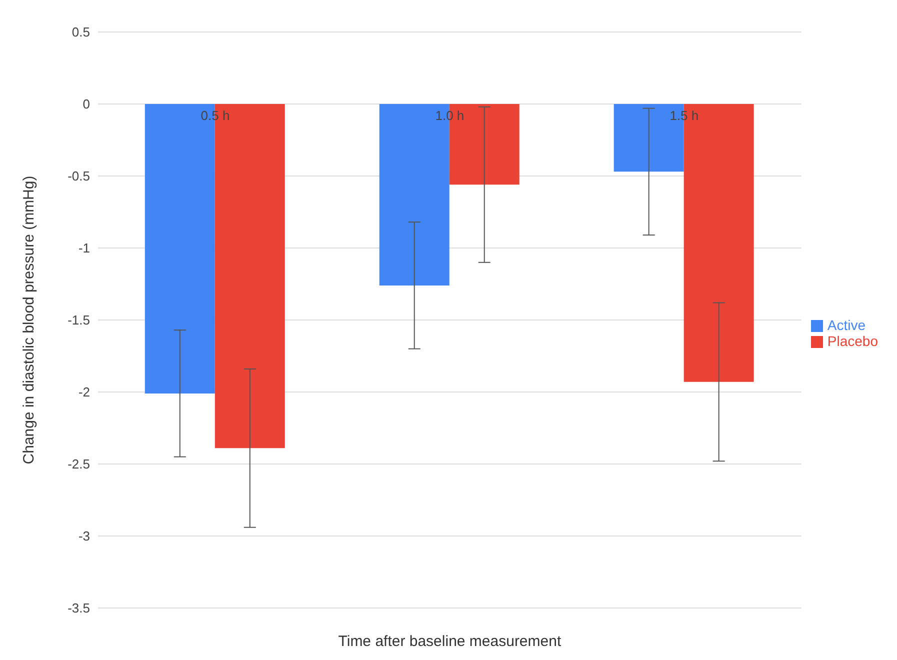 The image size is (897, 660). I want to click on y-tick-label: -1.5, so click(79, 320).